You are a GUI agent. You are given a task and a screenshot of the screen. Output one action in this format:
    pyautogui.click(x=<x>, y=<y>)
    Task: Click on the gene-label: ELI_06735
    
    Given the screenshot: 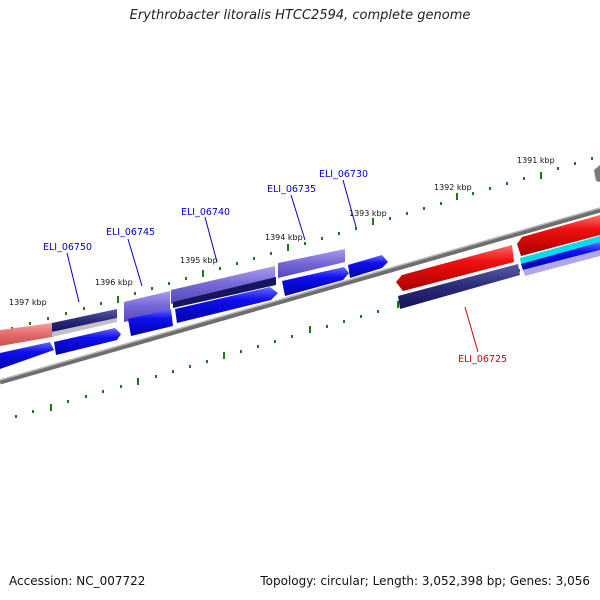 What is the action you would take?
    pyautogui.click(x=291, y=189)
    